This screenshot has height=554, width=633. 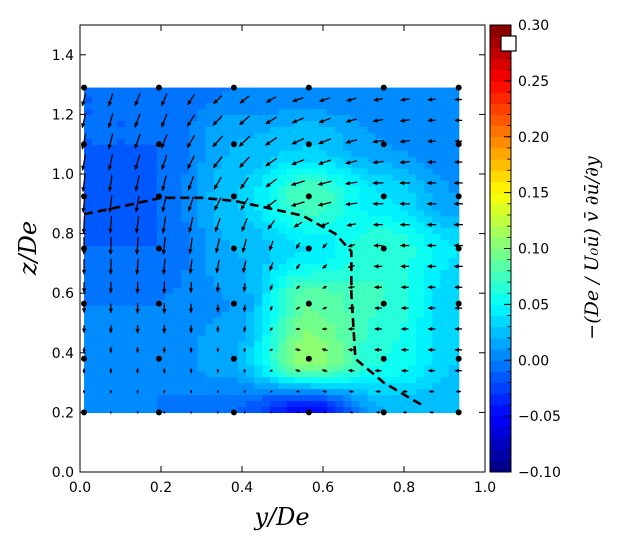 I want to click on x-tick-label: 0.6, so click(x=323, y=488).